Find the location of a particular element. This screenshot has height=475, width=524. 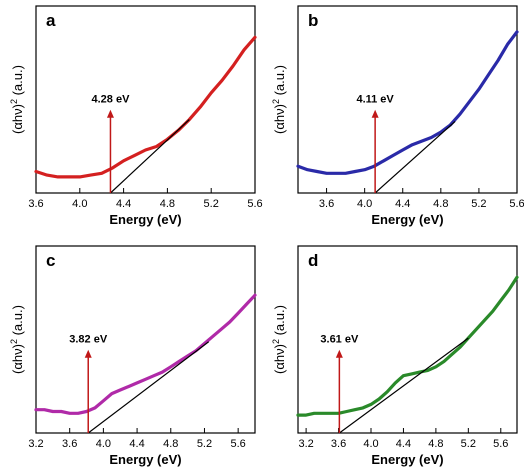

annotation-label: 4.11 eV is located at coordinates (375, 100).